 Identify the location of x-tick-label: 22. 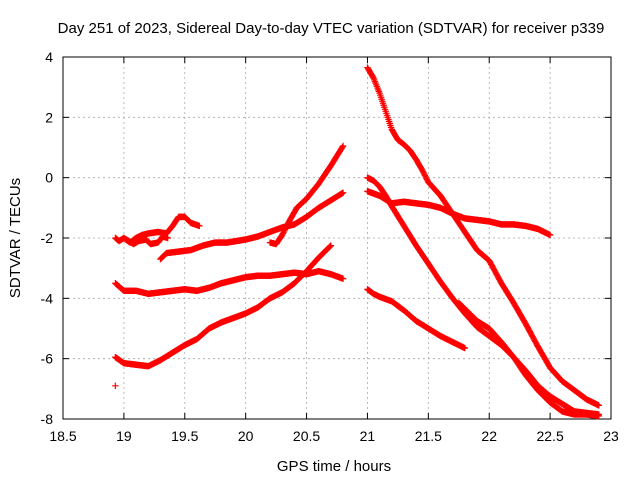
(489, 436).